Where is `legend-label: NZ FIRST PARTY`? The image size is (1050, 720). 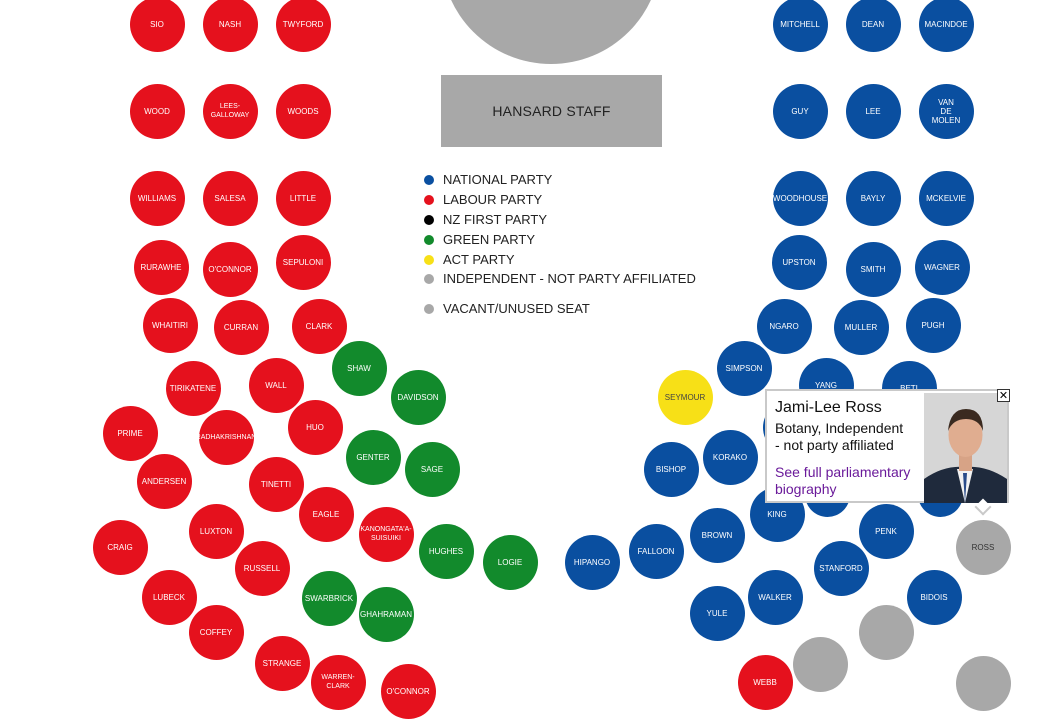 legend-label: NZ FIRST PARTY is located at coordinates (495, 219).